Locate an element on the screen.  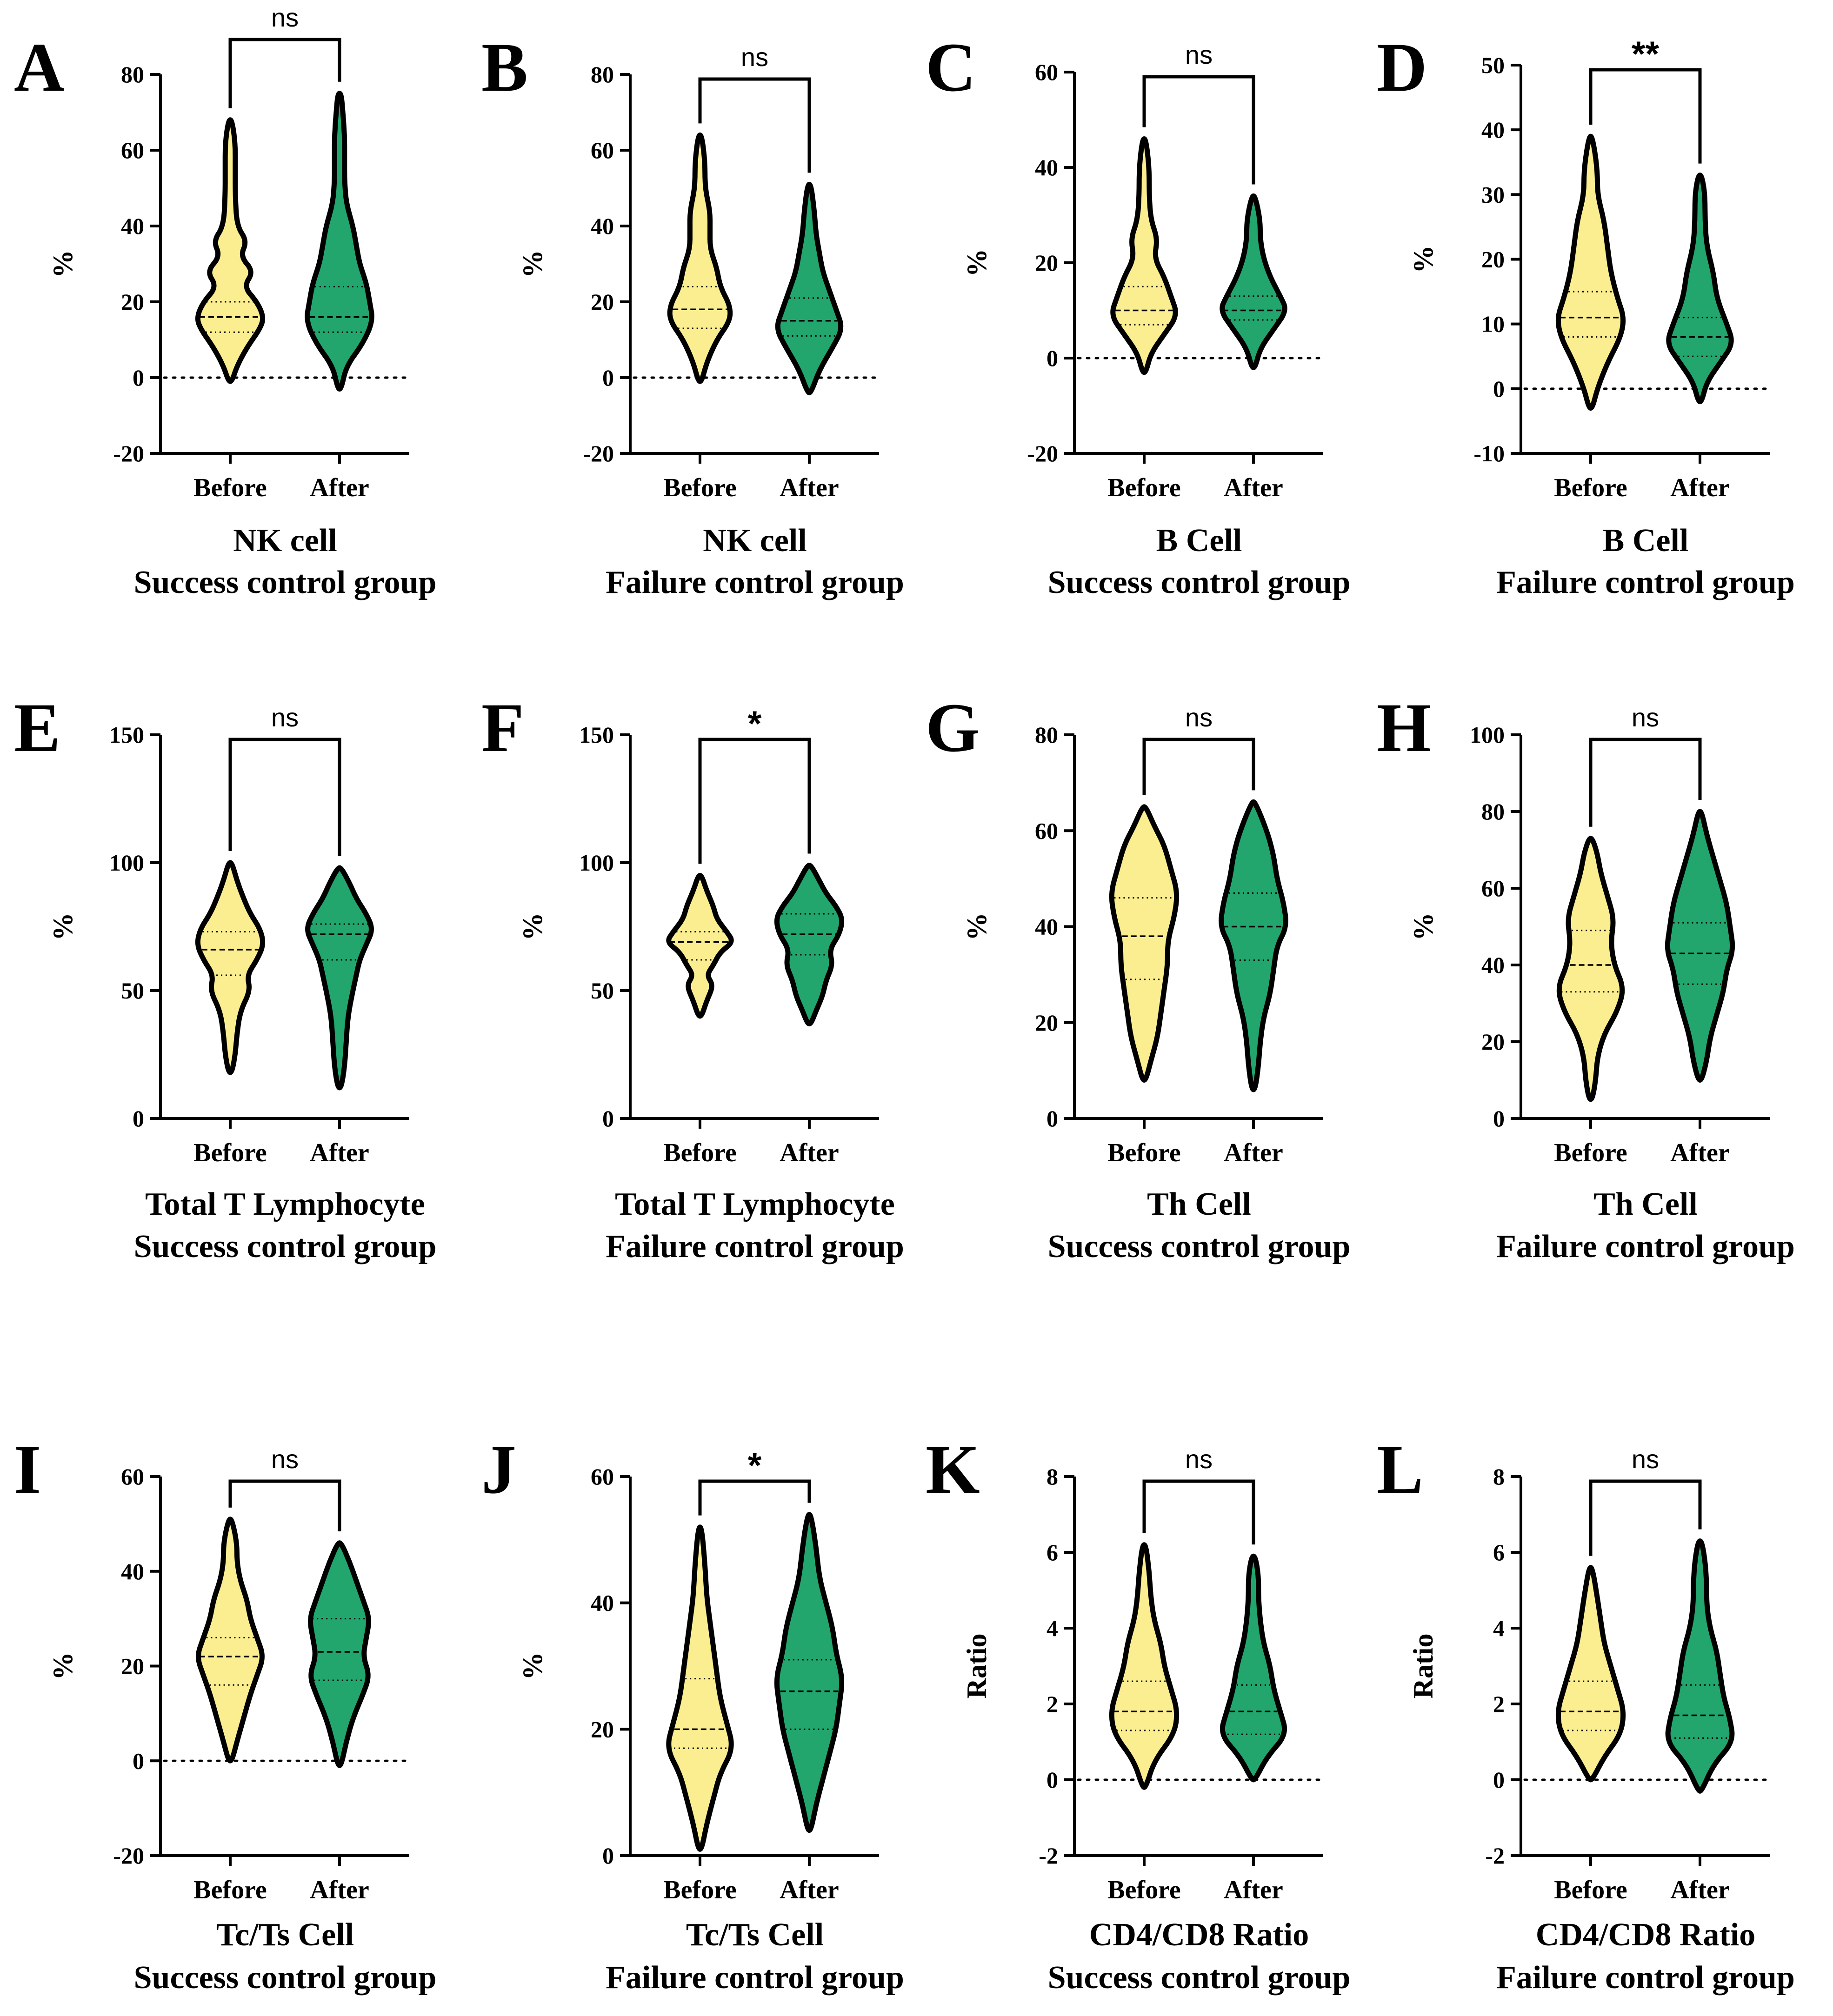
panel-e-violin-after is located at coordinates (339, 978).